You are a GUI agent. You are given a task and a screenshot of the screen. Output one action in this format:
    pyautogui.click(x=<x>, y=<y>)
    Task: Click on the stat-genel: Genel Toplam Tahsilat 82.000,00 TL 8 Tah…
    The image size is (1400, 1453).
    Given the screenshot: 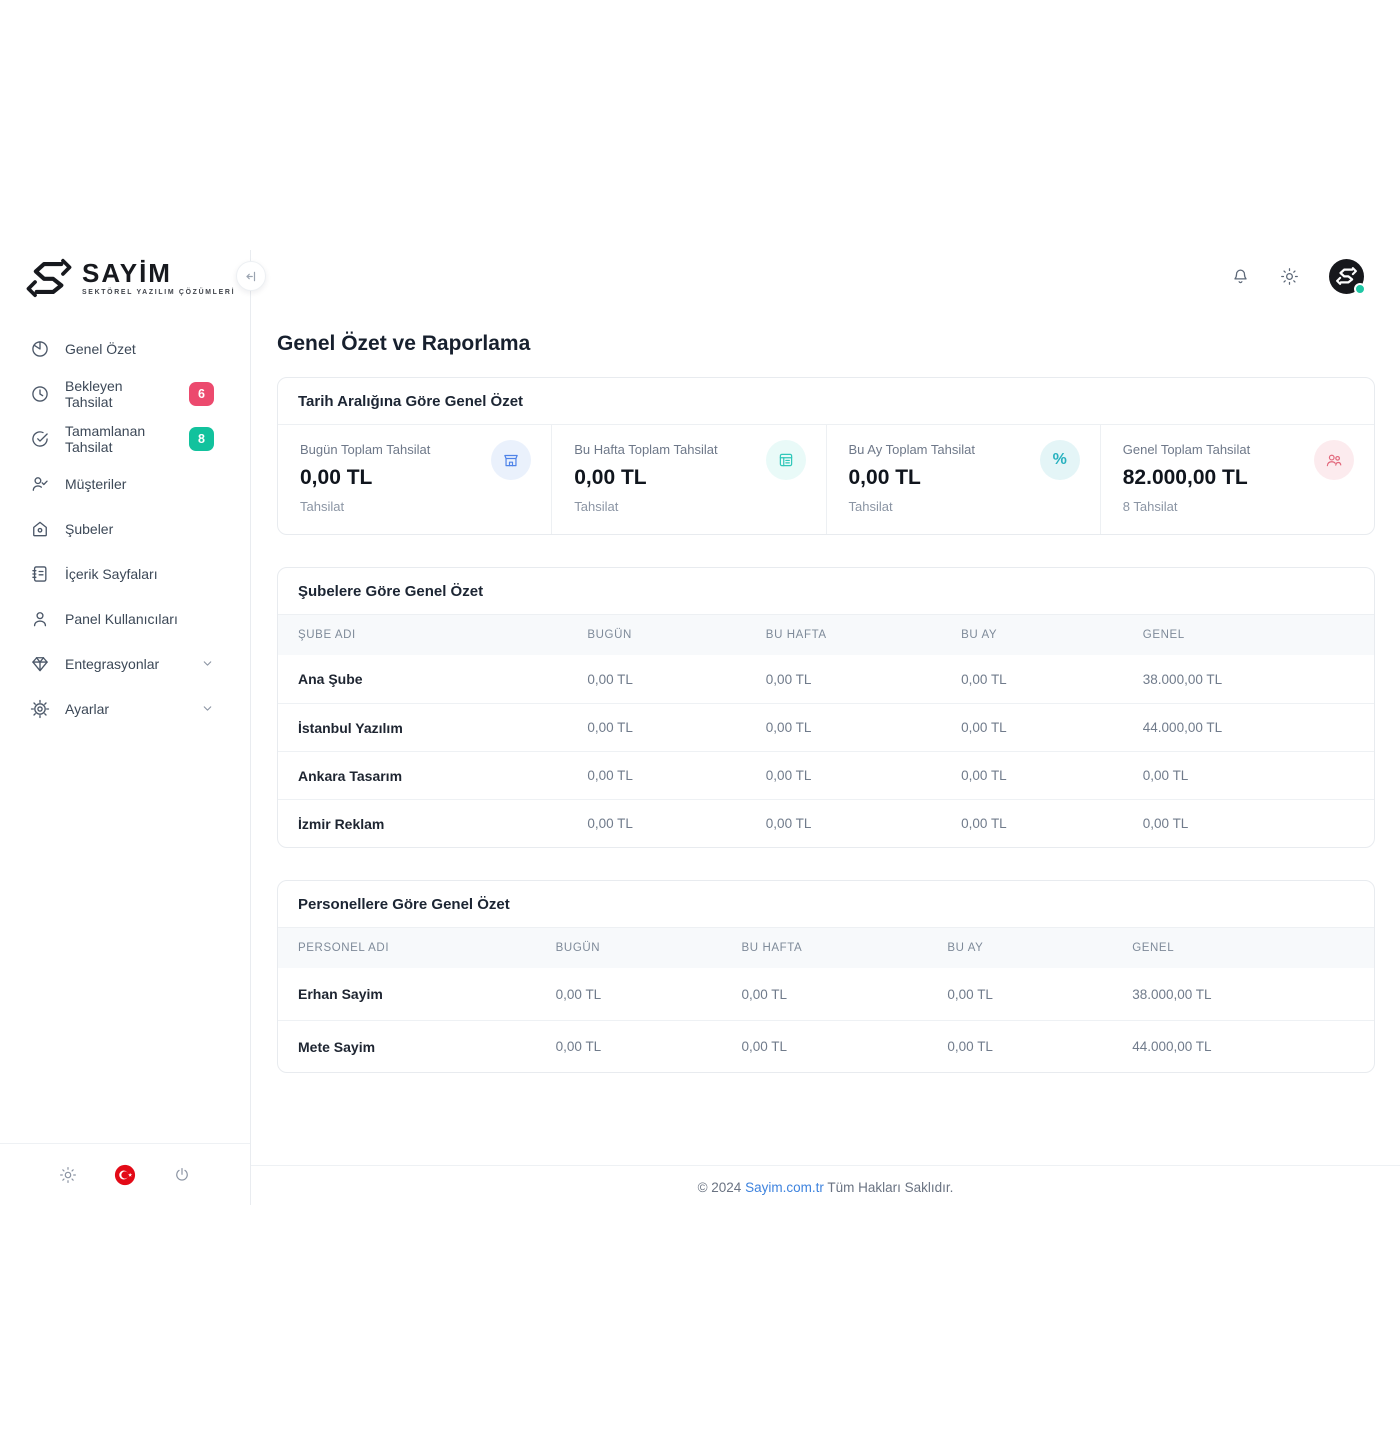 What is the action you would take?
    pyautogui.click(x=1236, y=479)
    